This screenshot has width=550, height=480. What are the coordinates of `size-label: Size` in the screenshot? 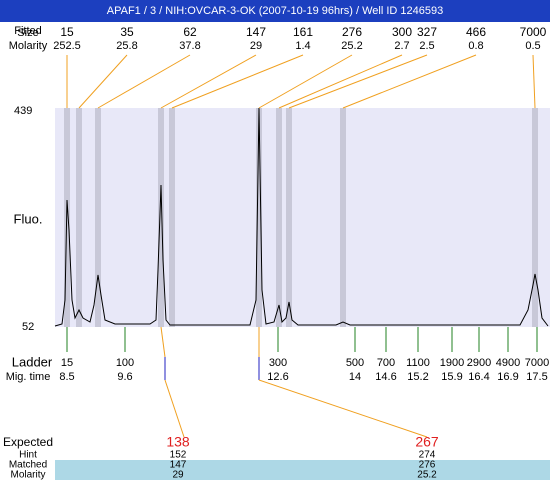 It's located at (27, 33).